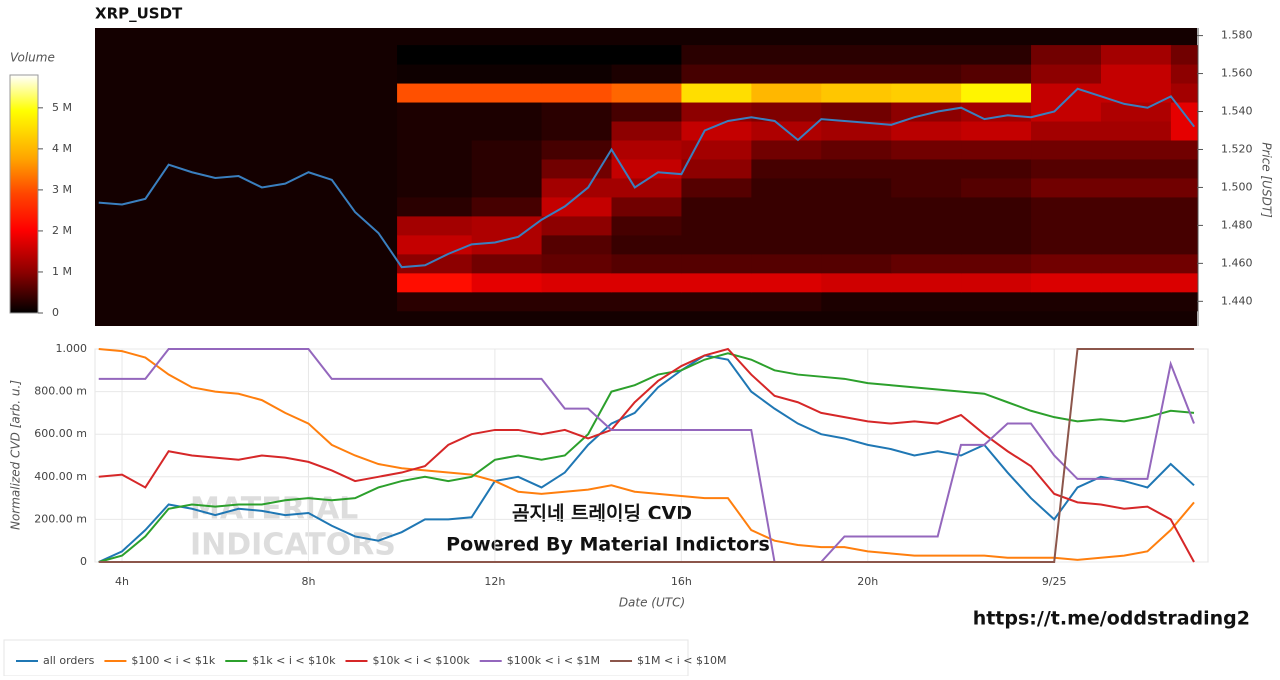  Describe the element at coordinates (608, 545) in the screenshot. I see `watermark-text: Powered By Material Indictors` at that location.